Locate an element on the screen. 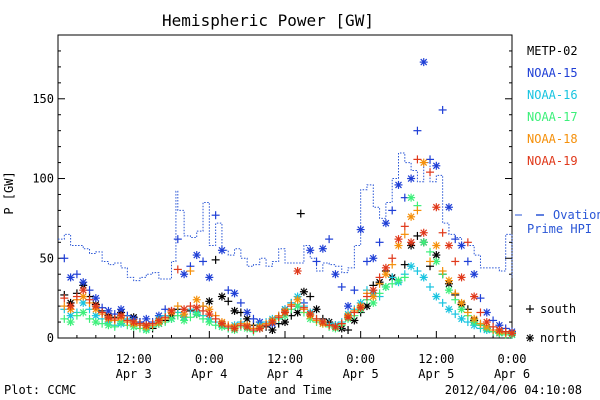  x-axis-label: Date and Time is located at coordinates (285, 390).